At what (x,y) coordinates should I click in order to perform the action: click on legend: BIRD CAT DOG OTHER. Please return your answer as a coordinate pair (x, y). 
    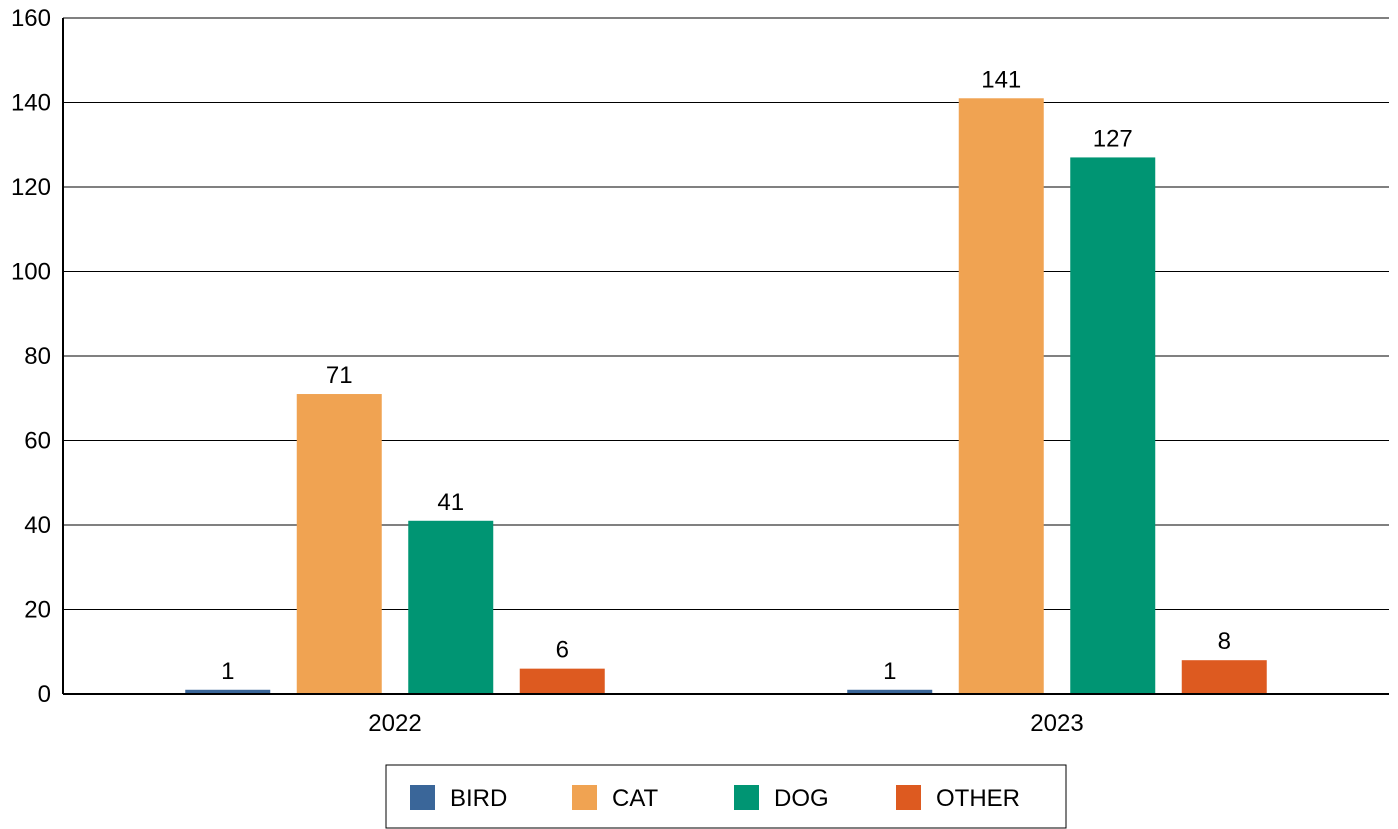
    Looking at the image, I should click on (726, 796).